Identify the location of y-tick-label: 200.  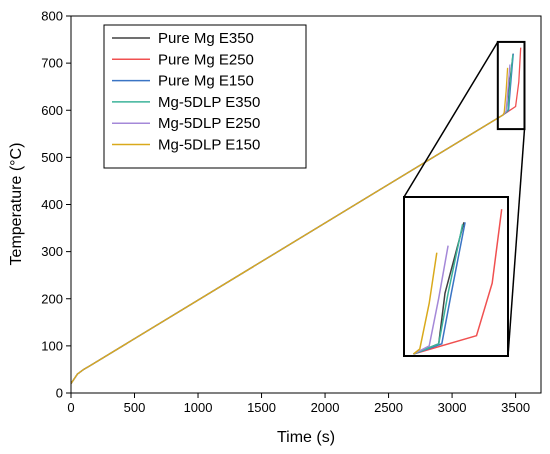
(52, 298).